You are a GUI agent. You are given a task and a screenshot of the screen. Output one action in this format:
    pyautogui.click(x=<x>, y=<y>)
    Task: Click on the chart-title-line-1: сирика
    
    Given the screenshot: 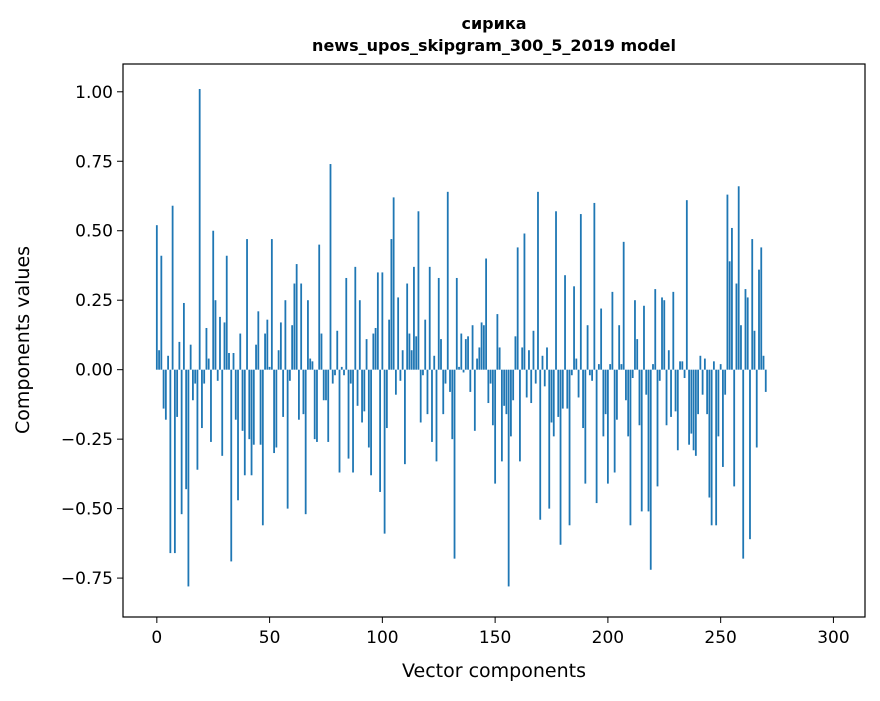 What is the action you would take?
    pyautogui.click(x=493, y=23)
    